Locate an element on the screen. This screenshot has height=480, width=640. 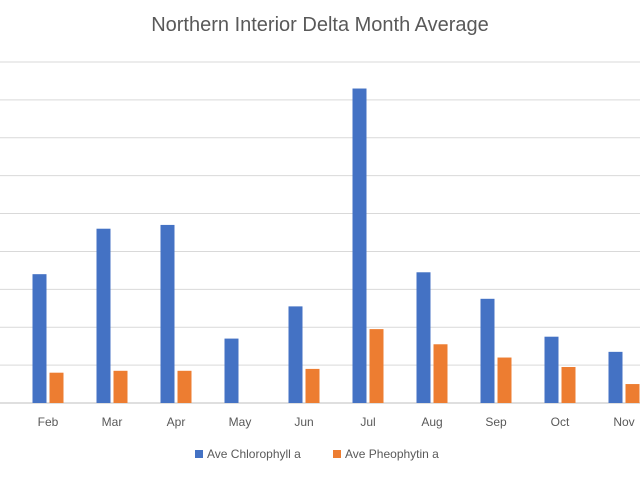
bar-chlorophyll-mar is located at coordinates (103, 315).